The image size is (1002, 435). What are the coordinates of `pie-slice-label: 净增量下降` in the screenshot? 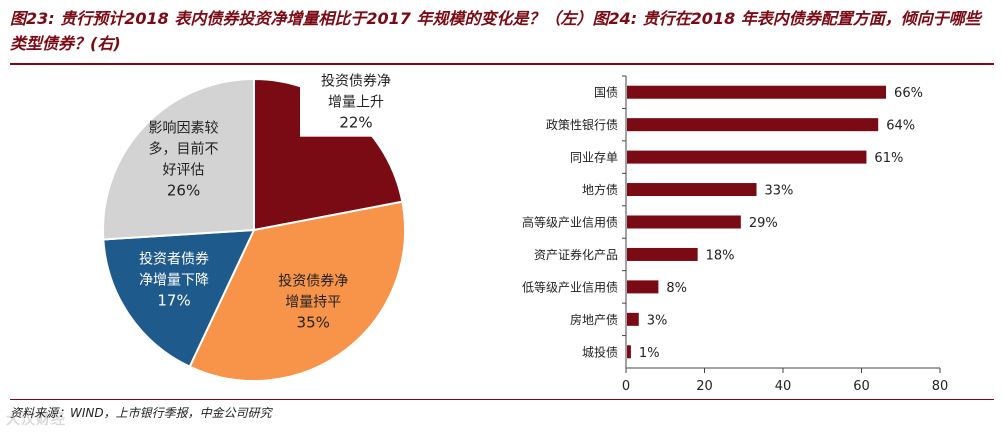 It's located at (174, 280).